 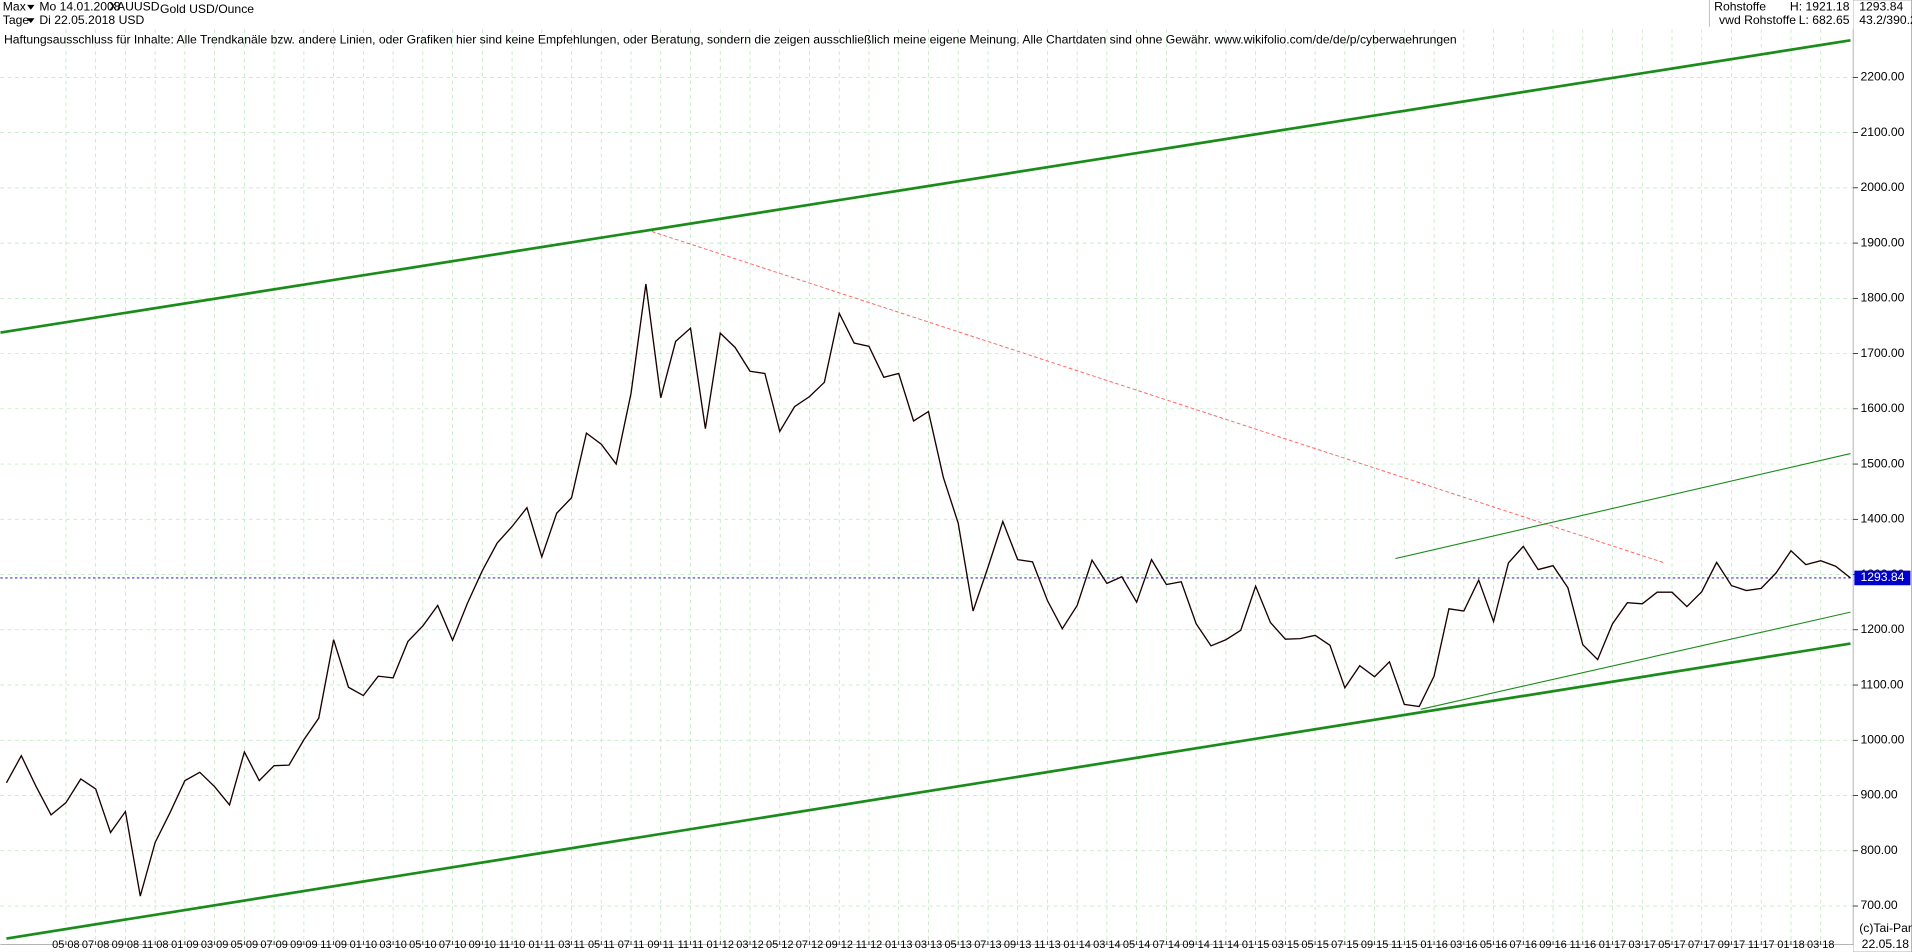 What do you see at coordinates (1612, 945) in the screenshot?
I see `x-tick-label: 01 17` at bounding box center [1612, 945].